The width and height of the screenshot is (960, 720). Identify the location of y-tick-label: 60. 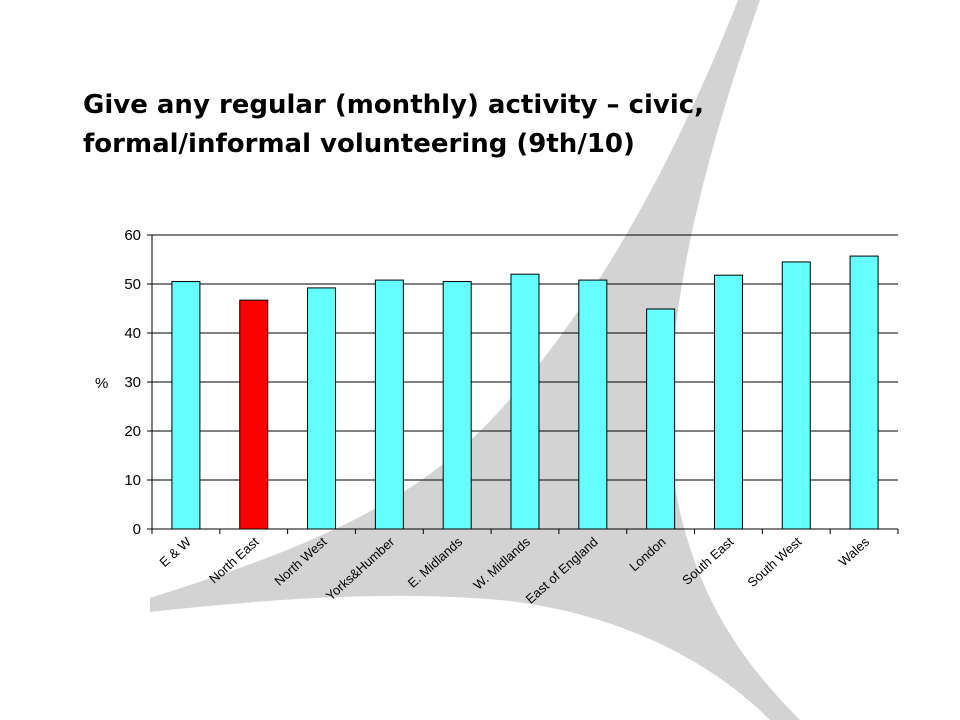
(132, 235).